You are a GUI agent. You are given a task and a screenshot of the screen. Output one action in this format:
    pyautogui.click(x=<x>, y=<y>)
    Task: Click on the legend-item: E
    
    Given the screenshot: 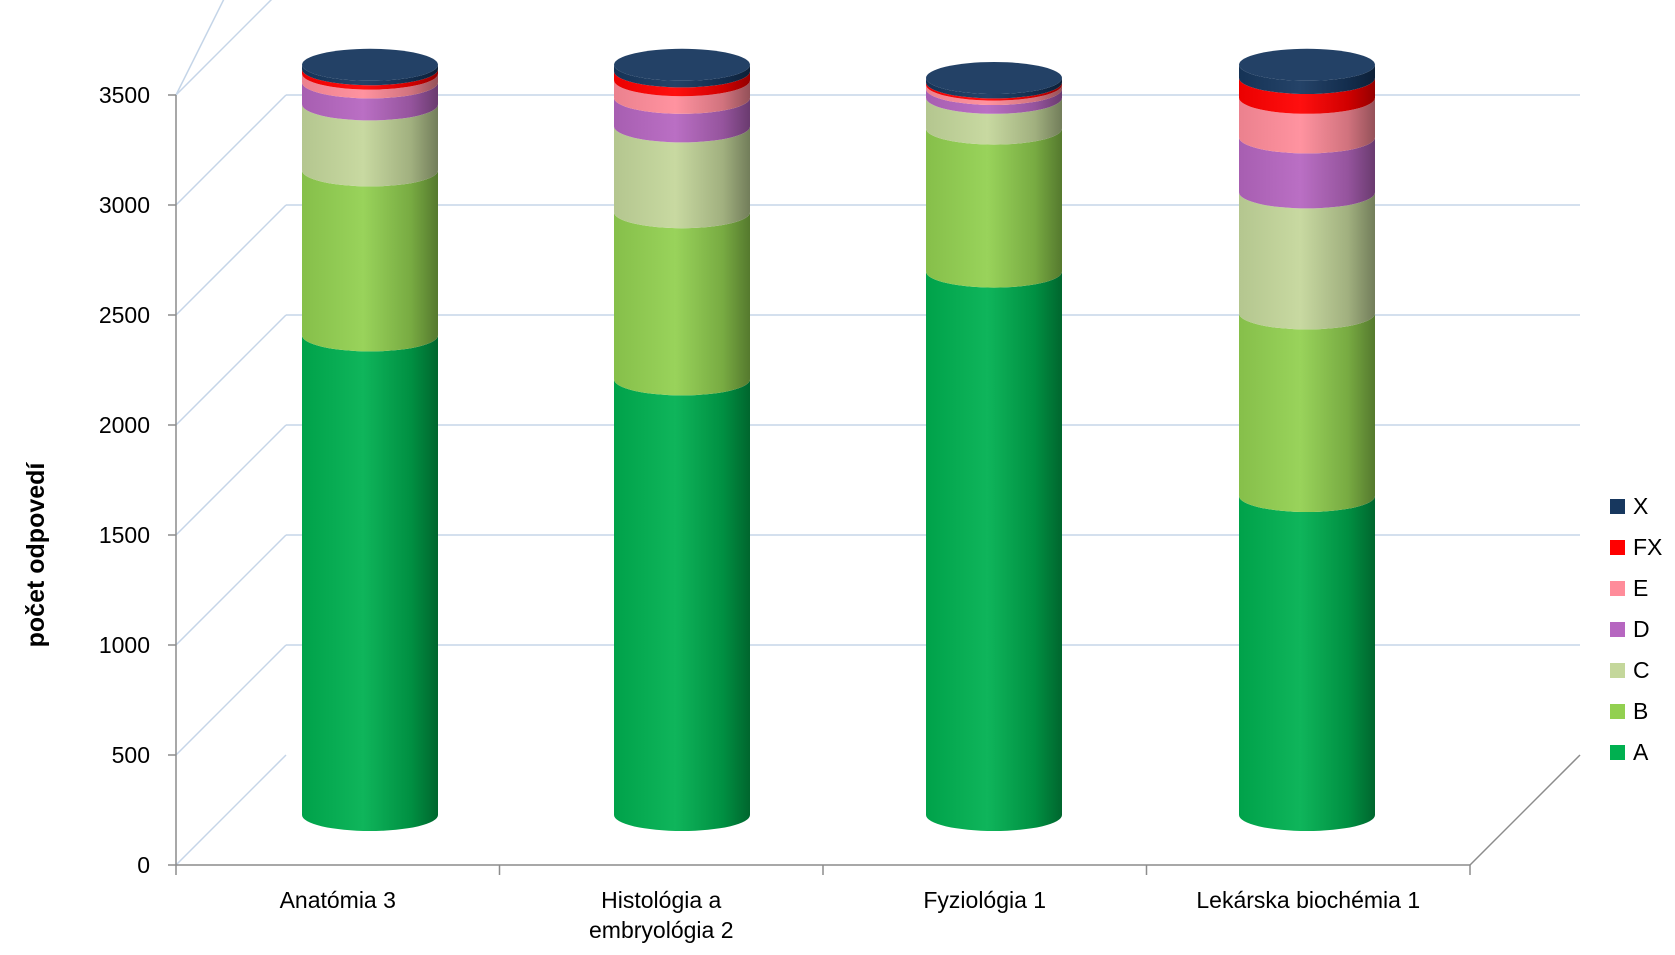 What is the action you would take?
    pyautogui.click(x=1629, y=588)
    